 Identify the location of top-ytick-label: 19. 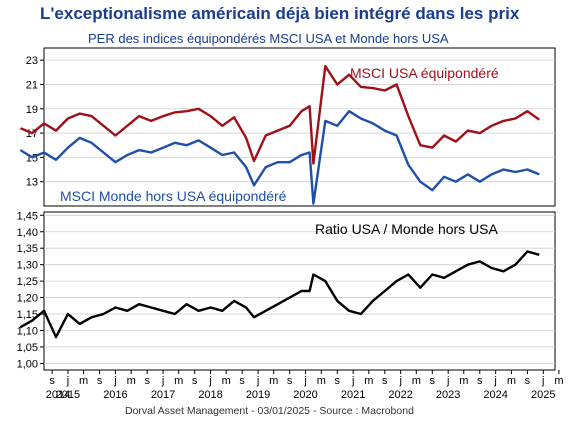
(32, 110).